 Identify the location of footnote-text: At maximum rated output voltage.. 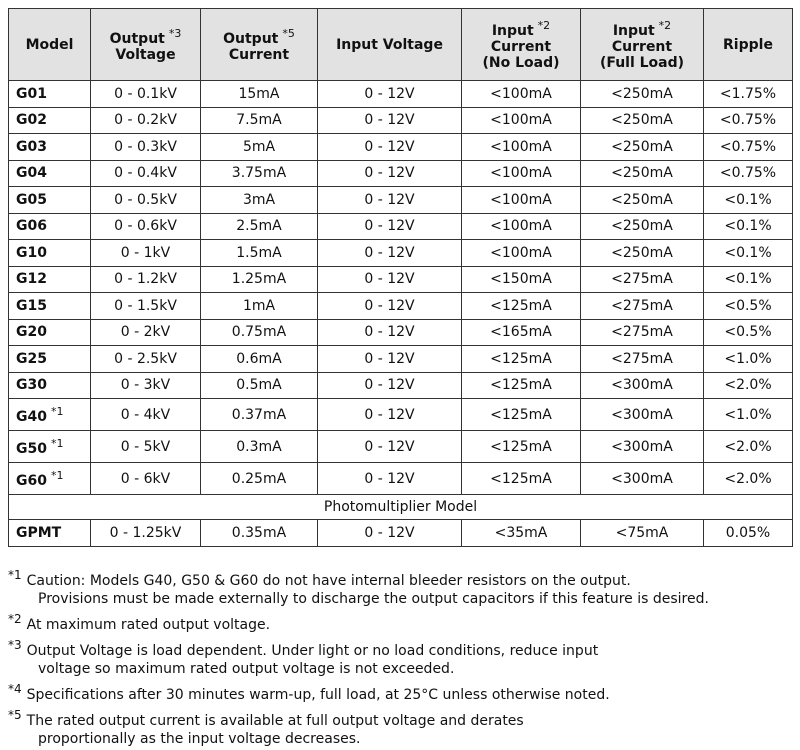
(148, 625).